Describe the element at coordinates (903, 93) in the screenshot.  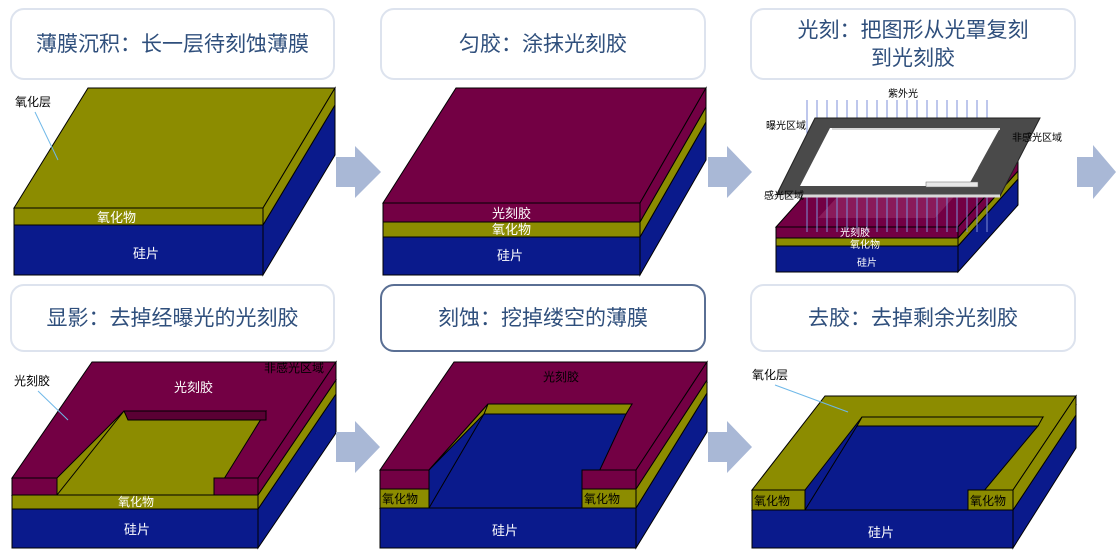
I see `uv-light-label: 紫外光` at that location.